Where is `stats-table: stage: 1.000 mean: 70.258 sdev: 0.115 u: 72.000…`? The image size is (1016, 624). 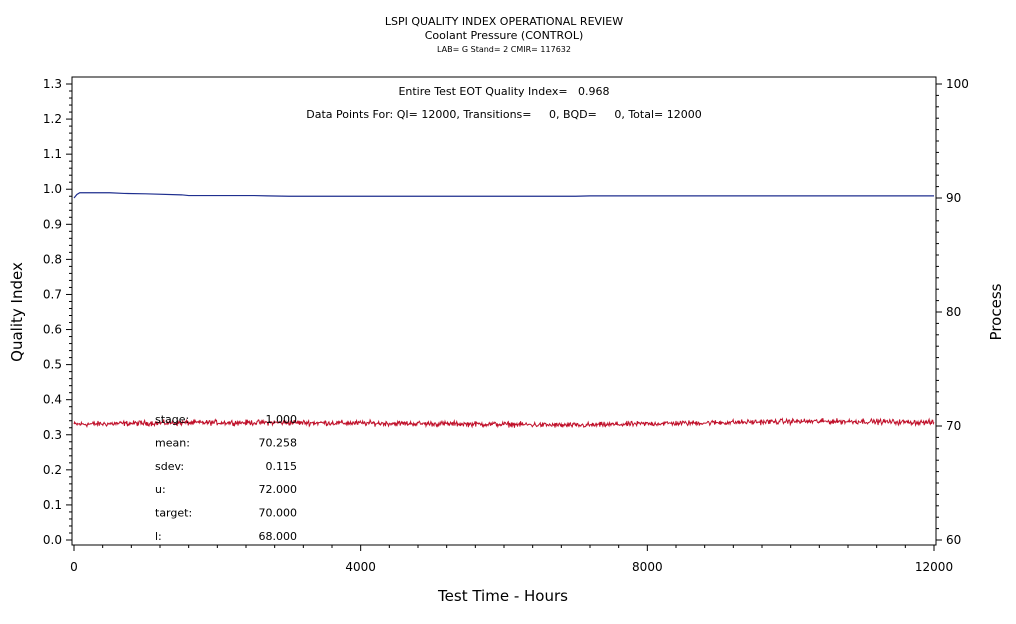 stats-table: stage: 1.000 mean: 70.258 sdev: 0.115 u: 72.000… is located at coordinates (226, 478).